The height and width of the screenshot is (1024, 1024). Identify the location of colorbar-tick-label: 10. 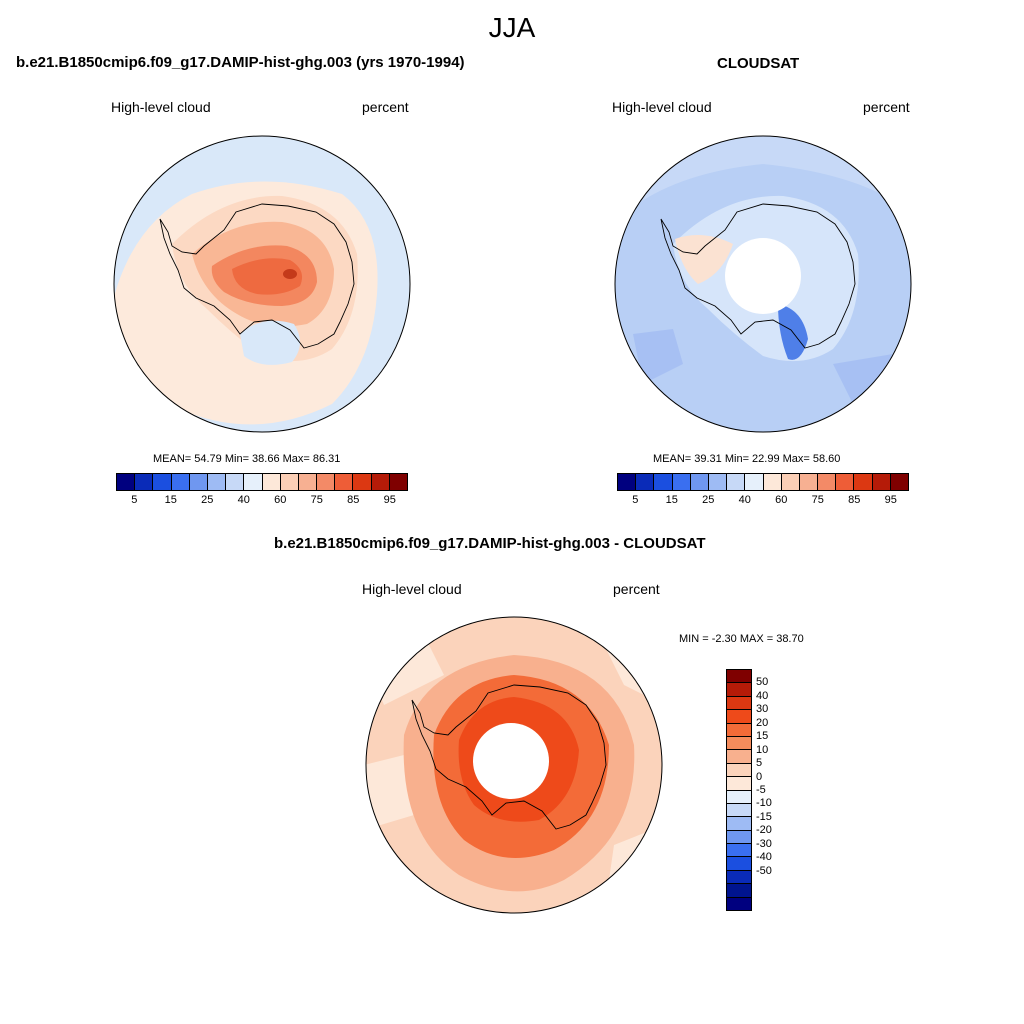
(762, 749).